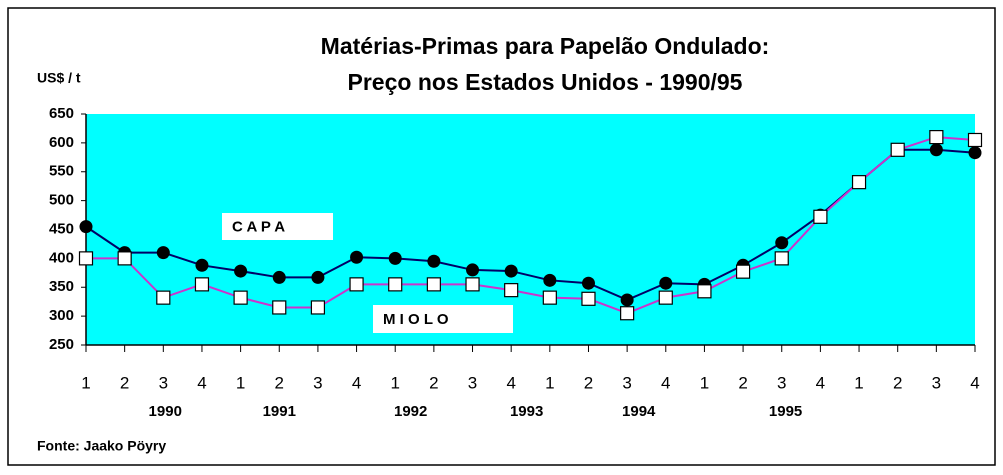 The height and width of the screenshot is (475, 1003). I want to click on chart-title: Matérias-Primas para Papelão Ondulado:, so click(545, 46).